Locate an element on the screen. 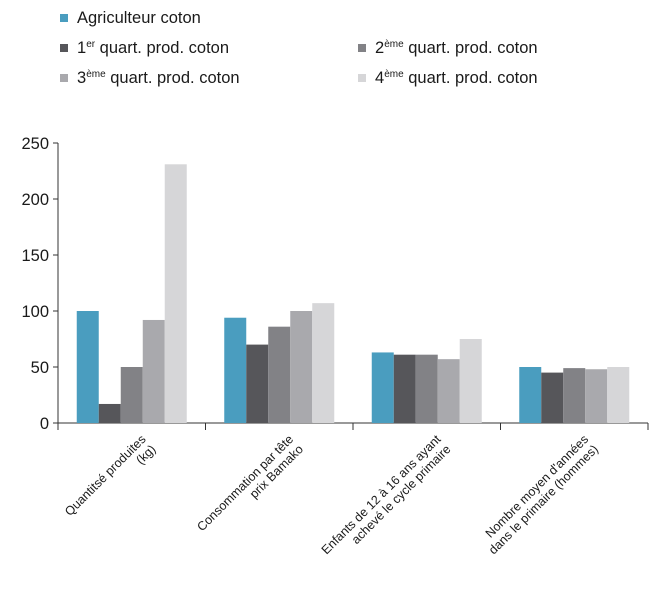  x-category-label-line: Enfants de 12 à 16 ans ayant is located at coordinates (381, 494).